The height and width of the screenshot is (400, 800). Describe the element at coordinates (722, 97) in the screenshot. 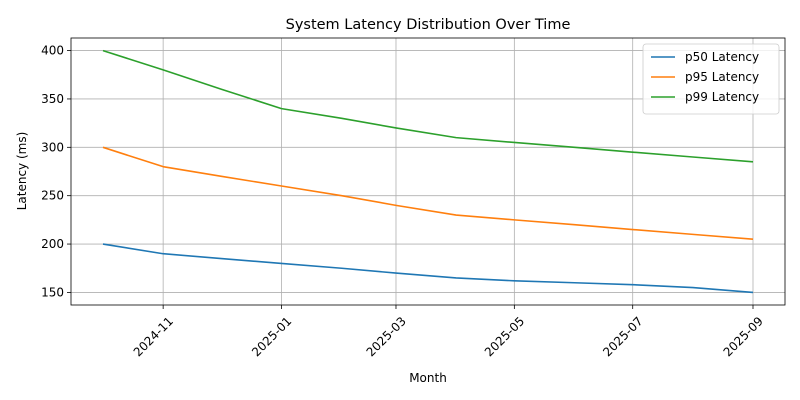

I see `legend-label: p99 Latency` at that location.